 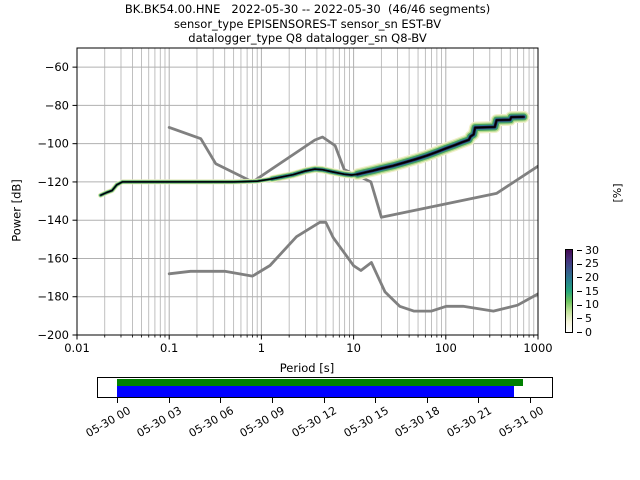 I want to click on colorbar-tick-label: 10, so click(x=592, y=305).